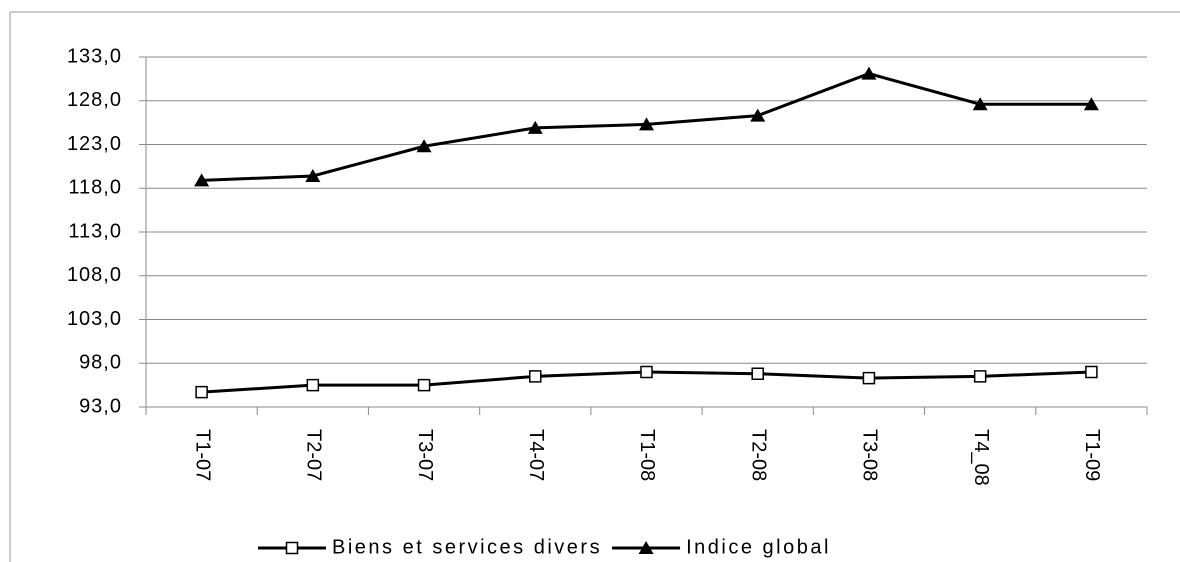 The width and height of the screenshot is (1180, 562). What do you see at coordinates (536, 455) in the screenshot?
I see `x-tick-label: T4-07` at bounding box center [536, 455].